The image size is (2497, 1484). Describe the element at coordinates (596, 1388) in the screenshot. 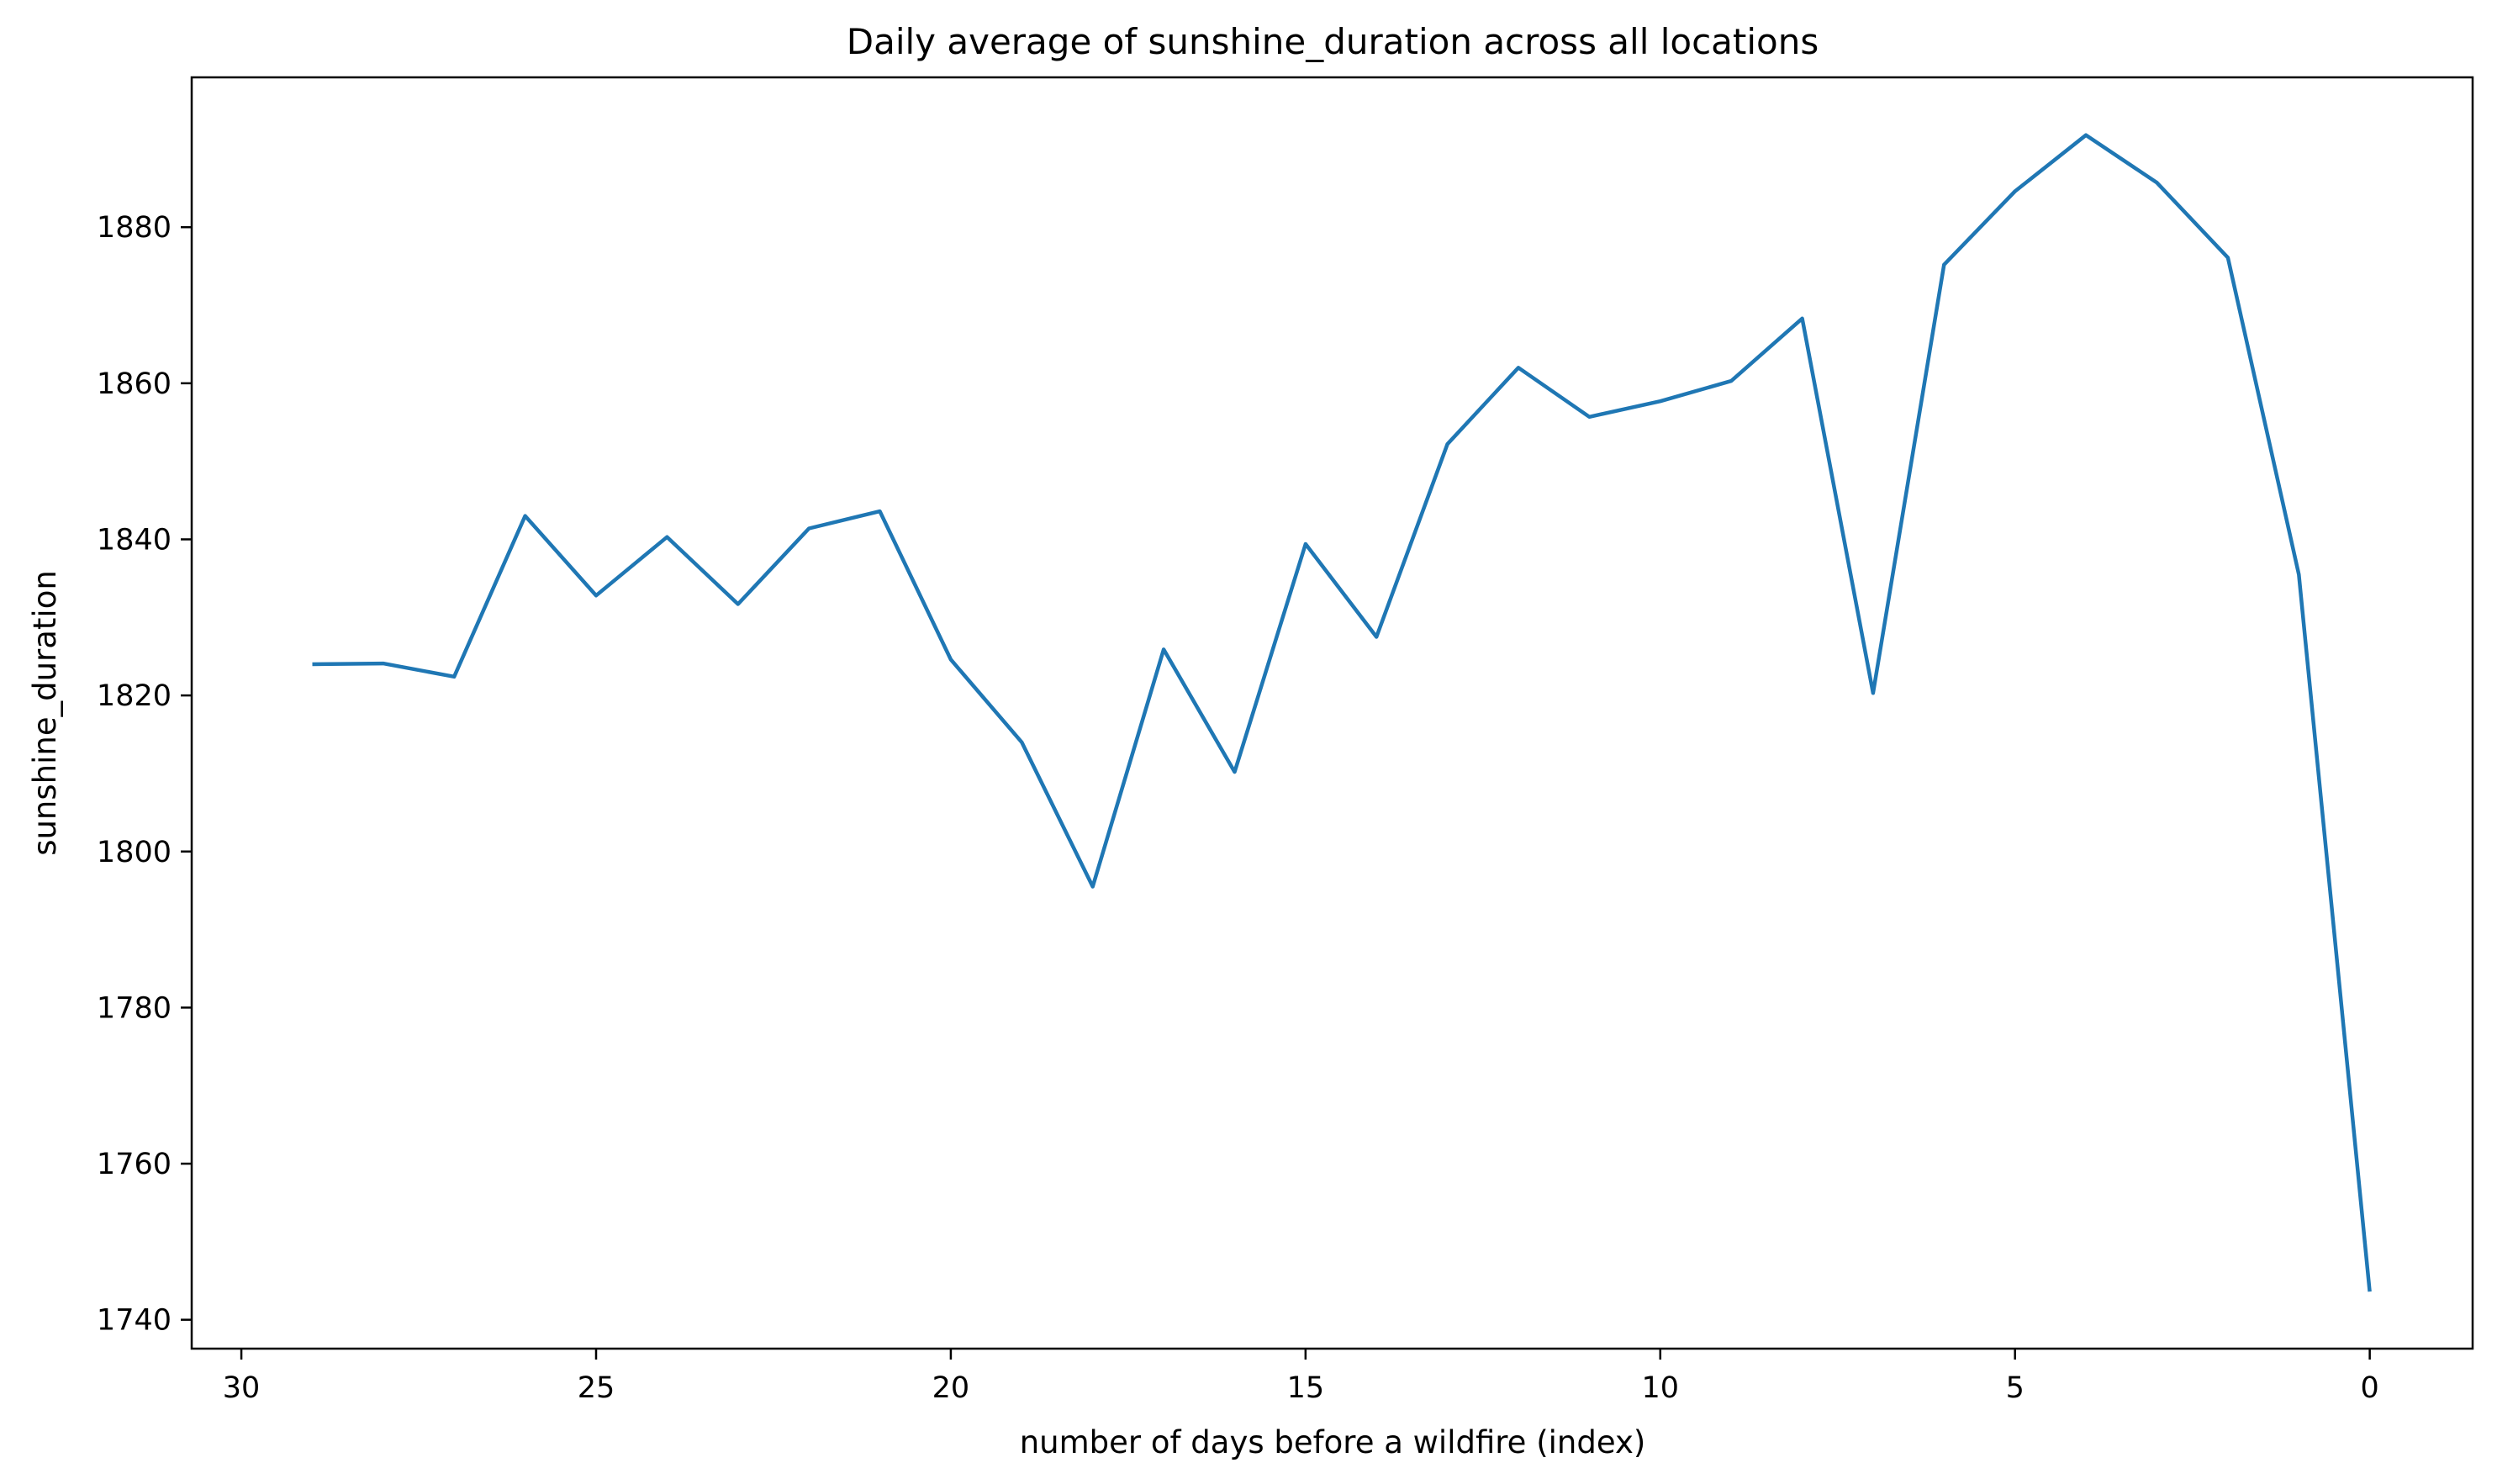

I see `x-tick-label: 25` at that location.